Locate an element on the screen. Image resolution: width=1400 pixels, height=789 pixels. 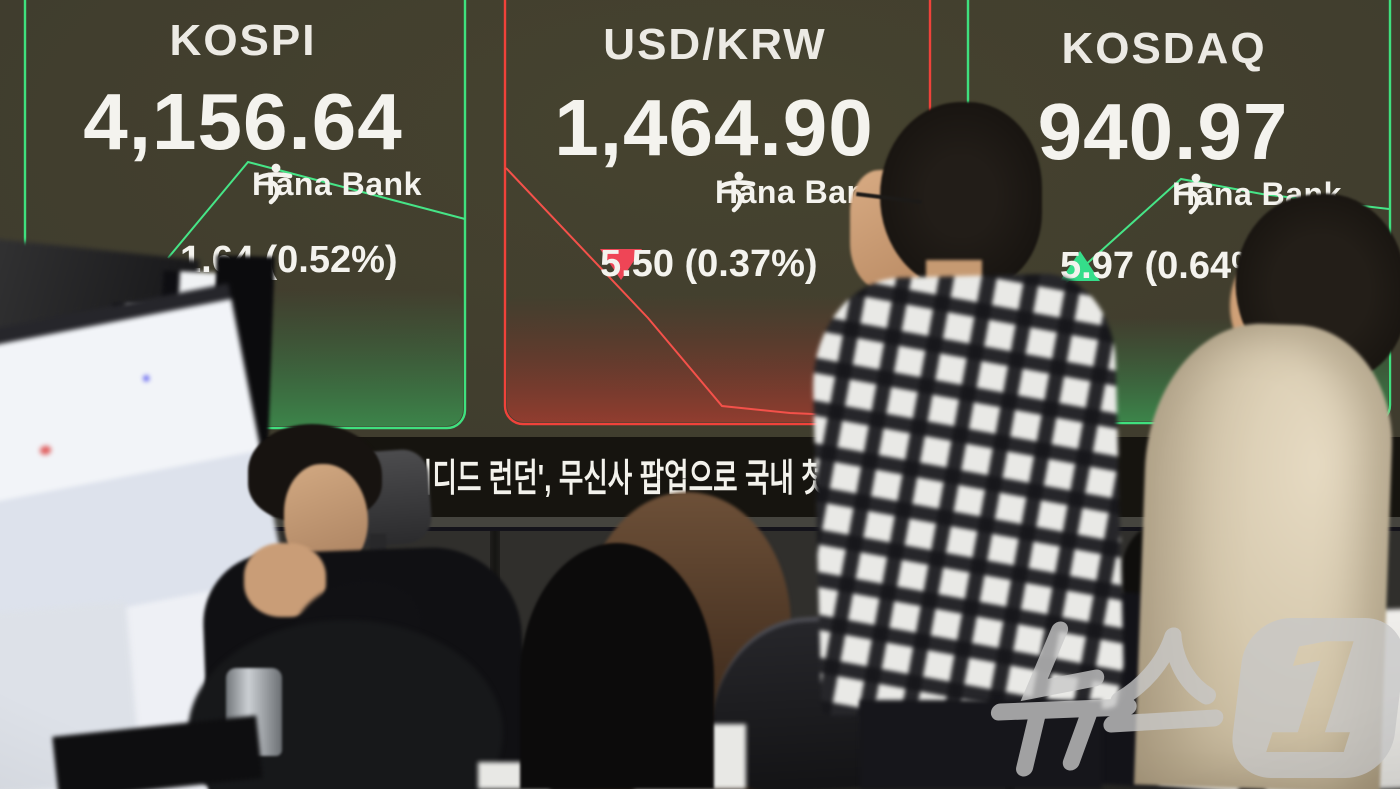
kospi-value: 4,156.64 is located at coordinates (243, 121).